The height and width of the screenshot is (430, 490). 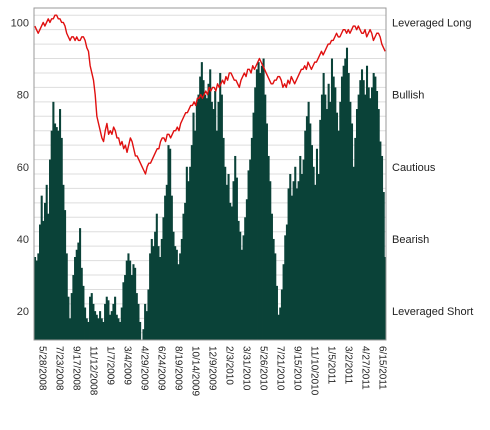 I want to click on right-axis-label: Leveraged Long, so click(x=432, y=23).